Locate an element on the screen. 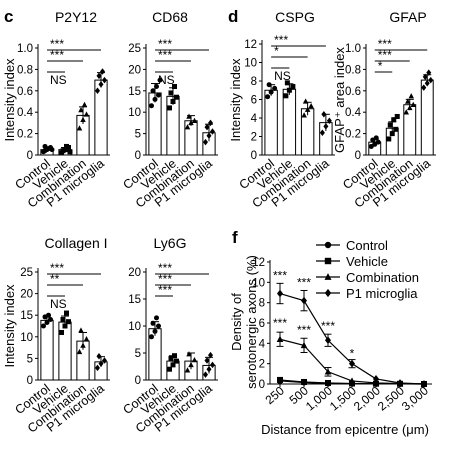 This screenshot has width=450, height=454. y-tick-label: 2 is located at coordinates (262, 365).